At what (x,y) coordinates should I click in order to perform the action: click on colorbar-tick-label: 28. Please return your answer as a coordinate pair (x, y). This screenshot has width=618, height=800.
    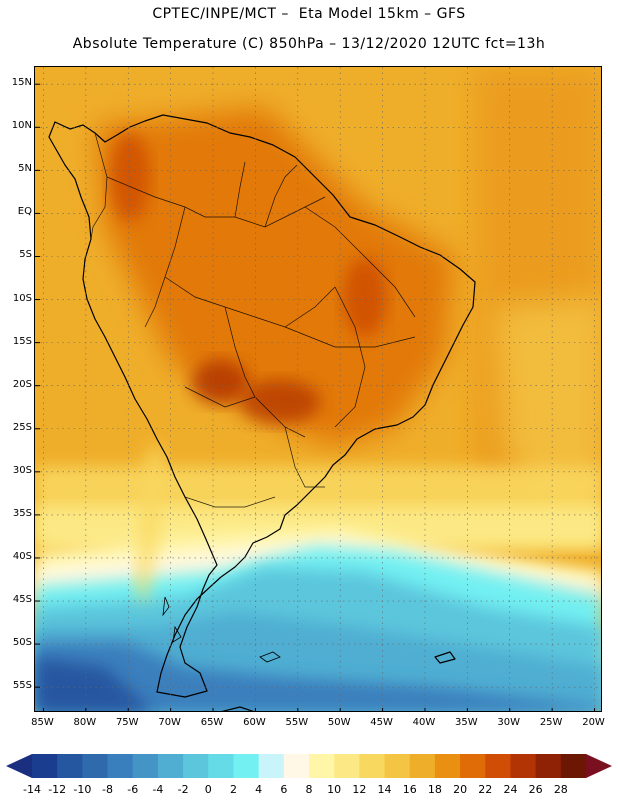
    Looking at the image, I should click on (560, 789).